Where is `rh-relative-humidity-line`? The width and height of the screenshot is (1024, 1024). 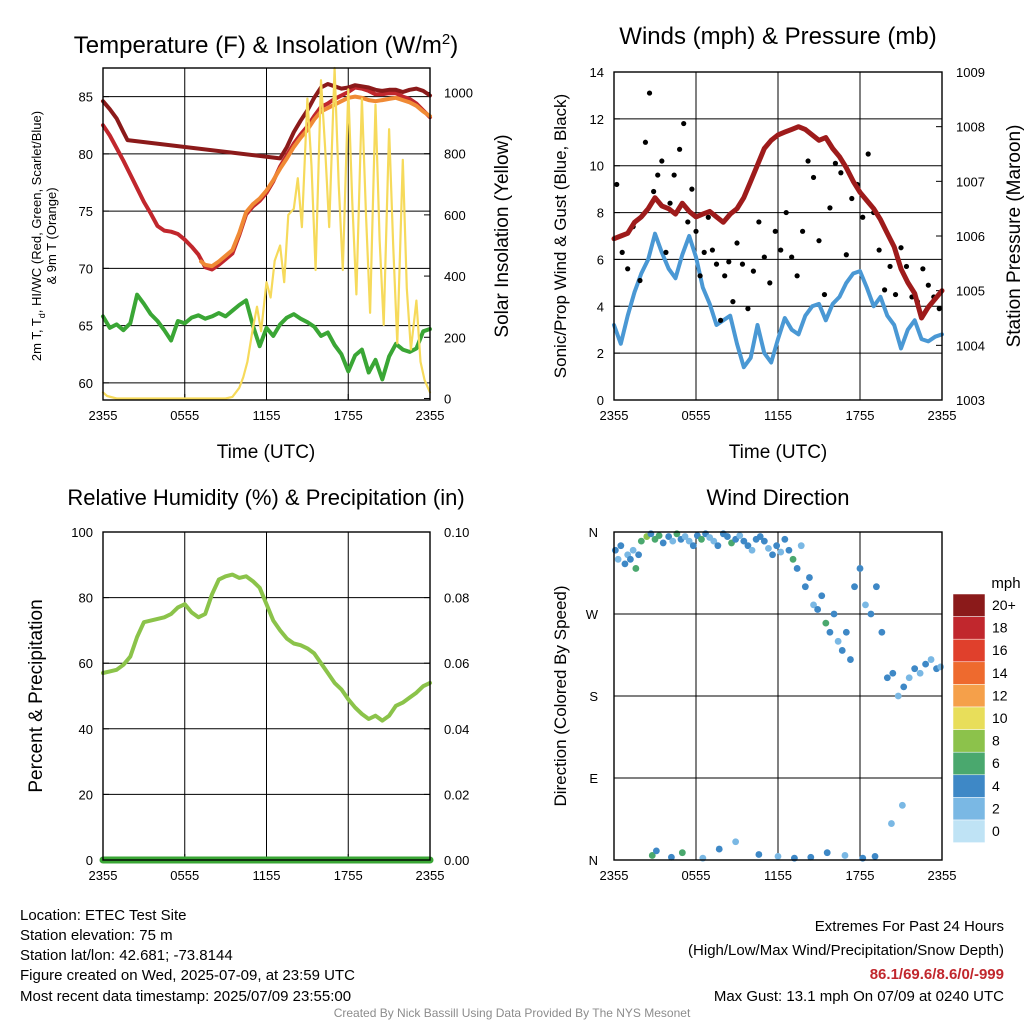 rh-relative-humidity-line is located at coordinates (266, 647).